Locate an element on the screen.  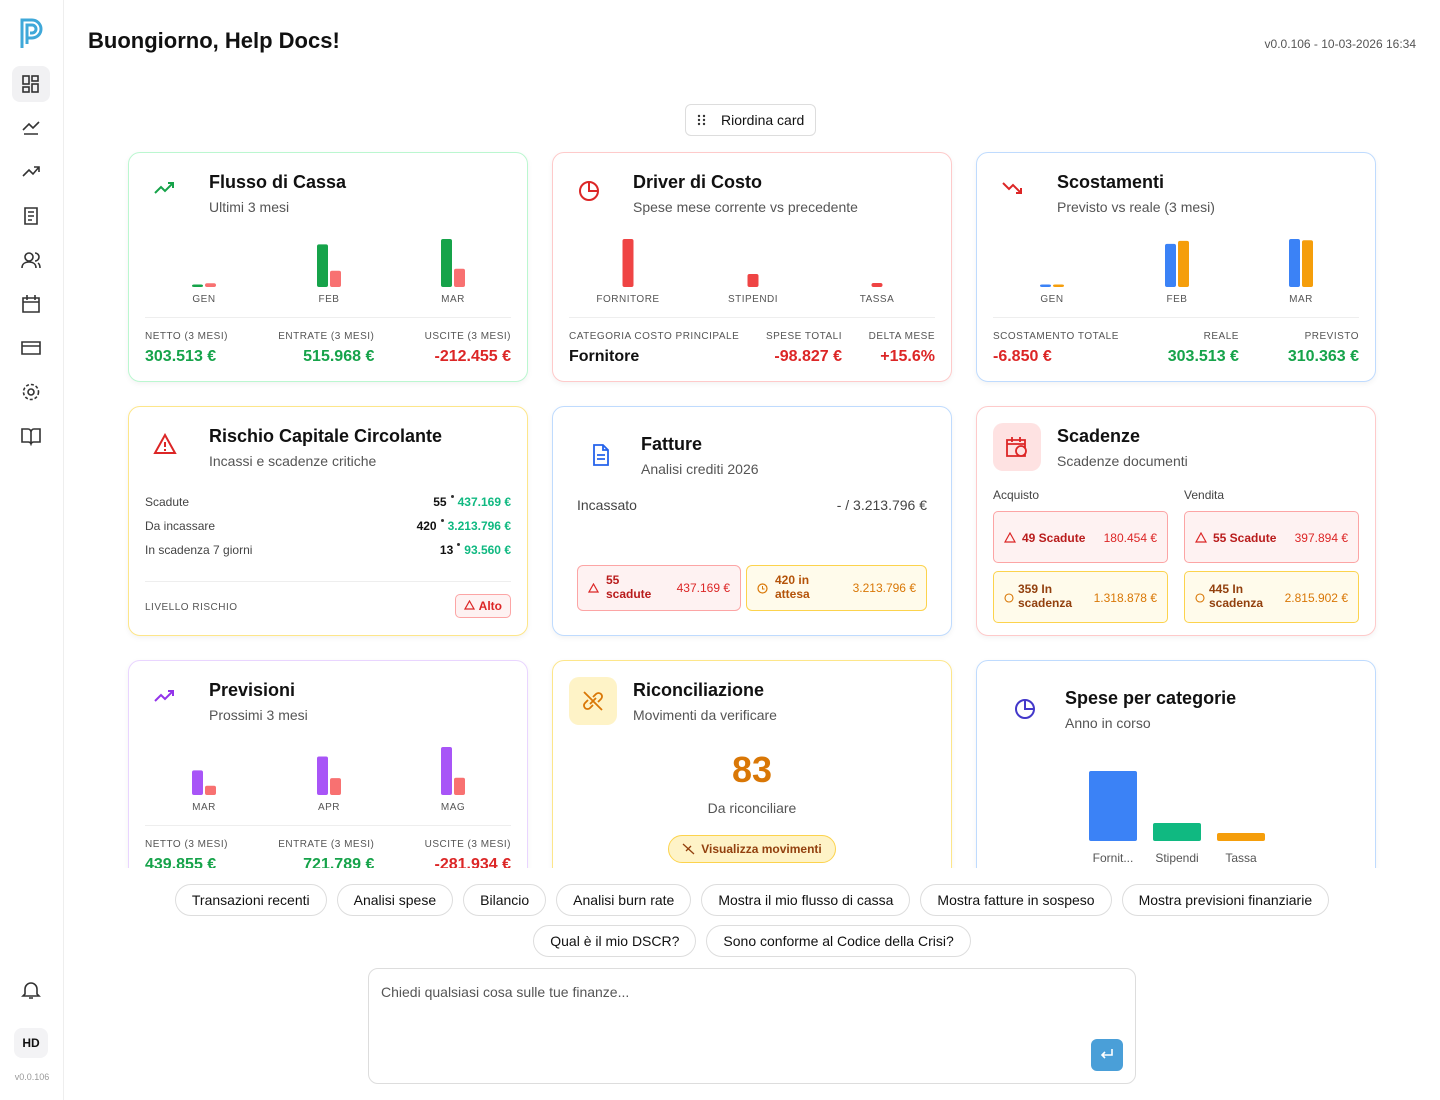
avatar: HD is located at coordinates (31, 1043).